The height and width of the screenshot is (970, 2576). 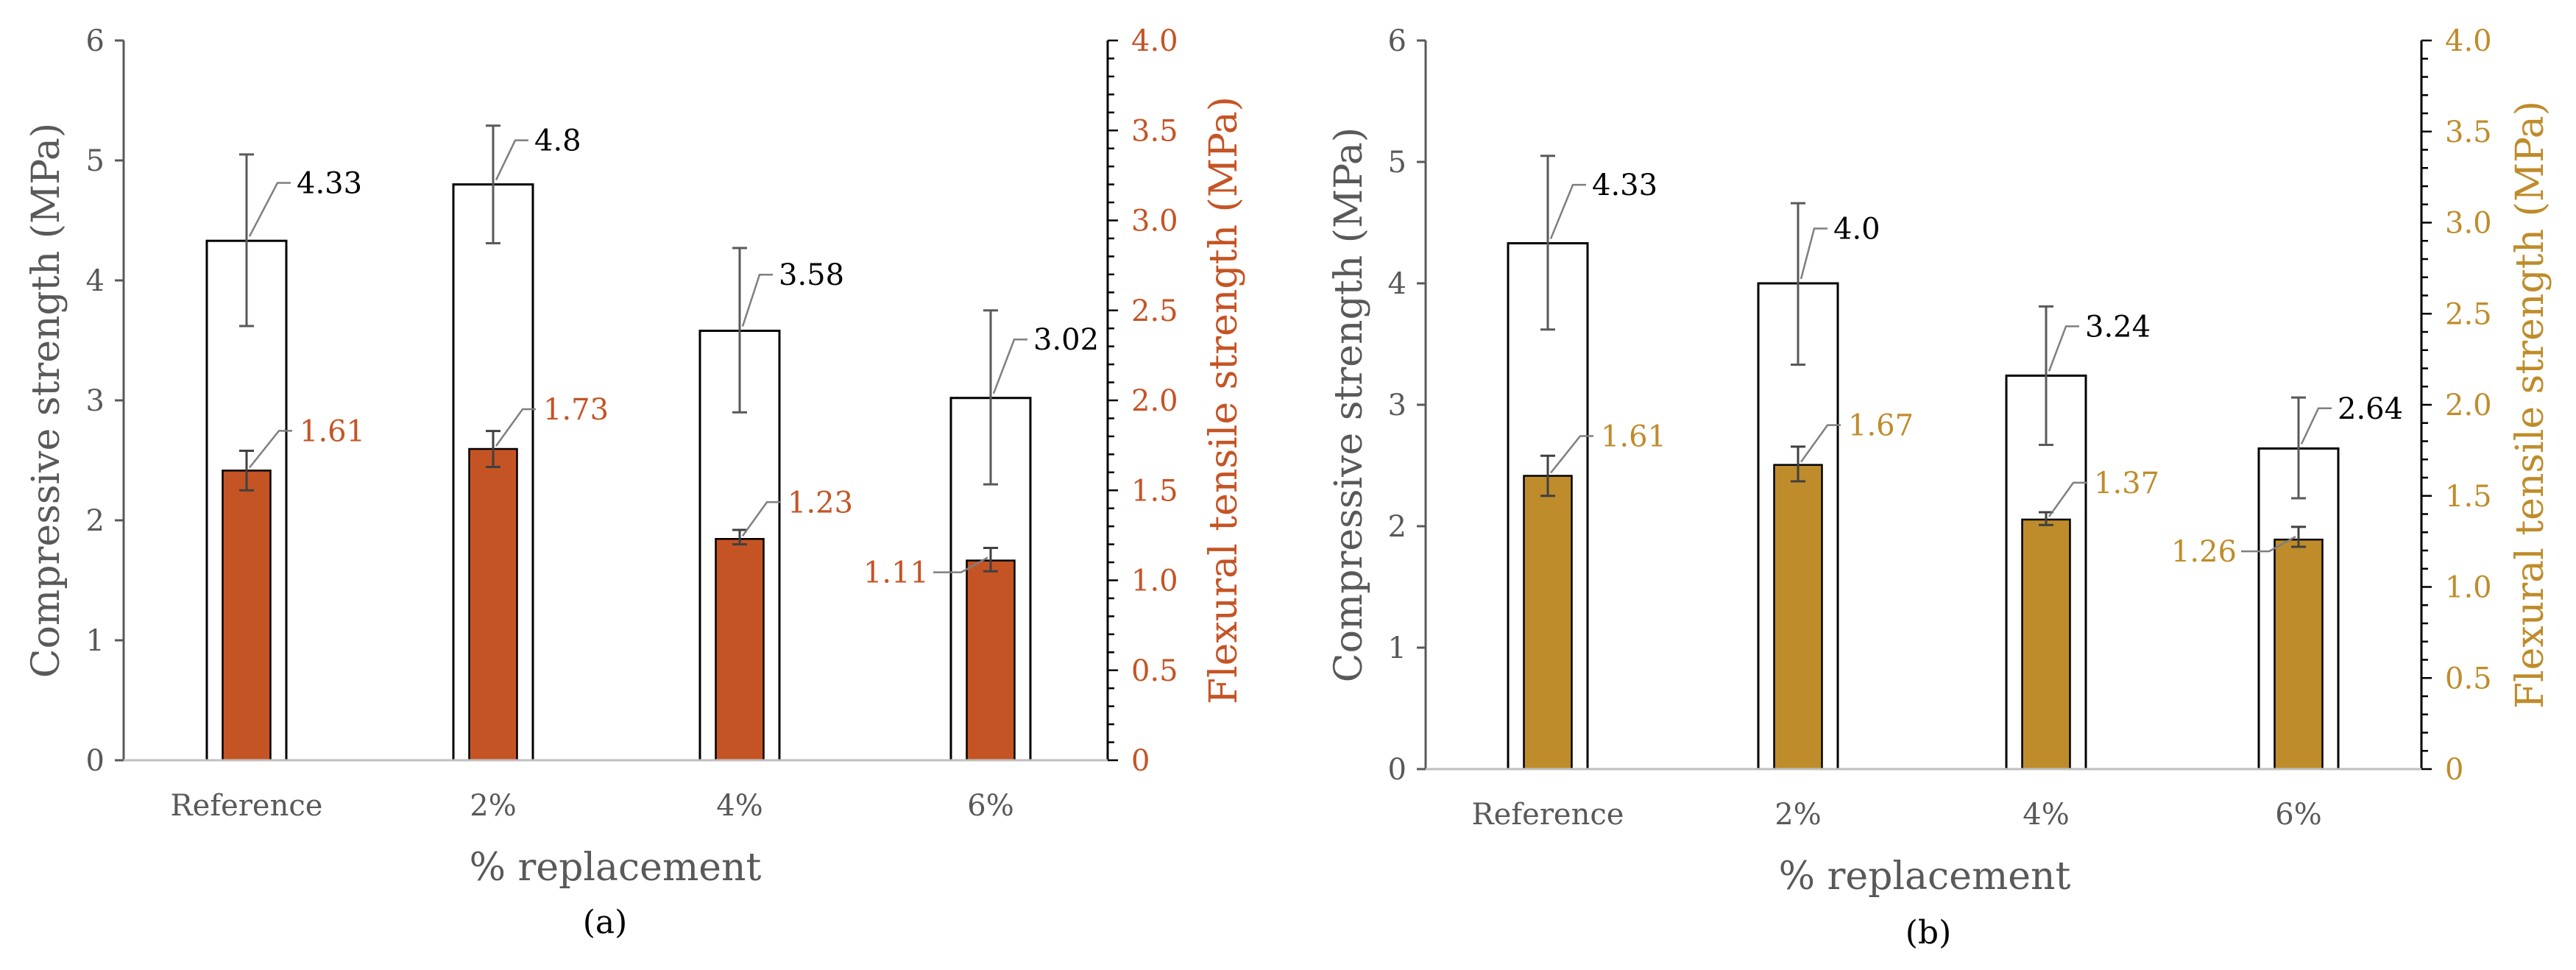 I want to click on compressive-data-label: 4.8, so click(x=557, y=141).